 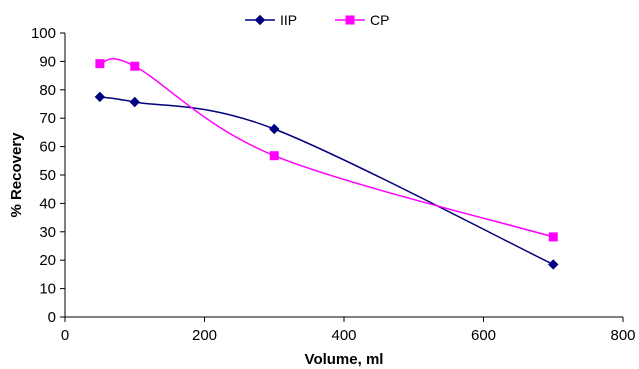 I want to click on y-tick-label: 100, so click(x=43, y=33).